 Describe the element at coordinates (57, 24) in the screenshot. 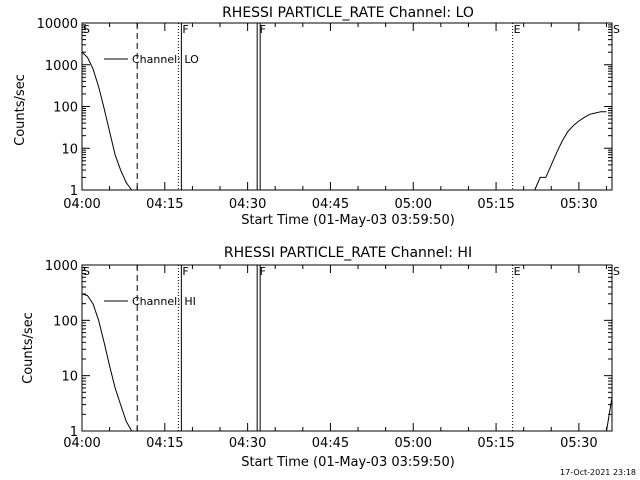

I see `y-tick-label: 10000` at that location.